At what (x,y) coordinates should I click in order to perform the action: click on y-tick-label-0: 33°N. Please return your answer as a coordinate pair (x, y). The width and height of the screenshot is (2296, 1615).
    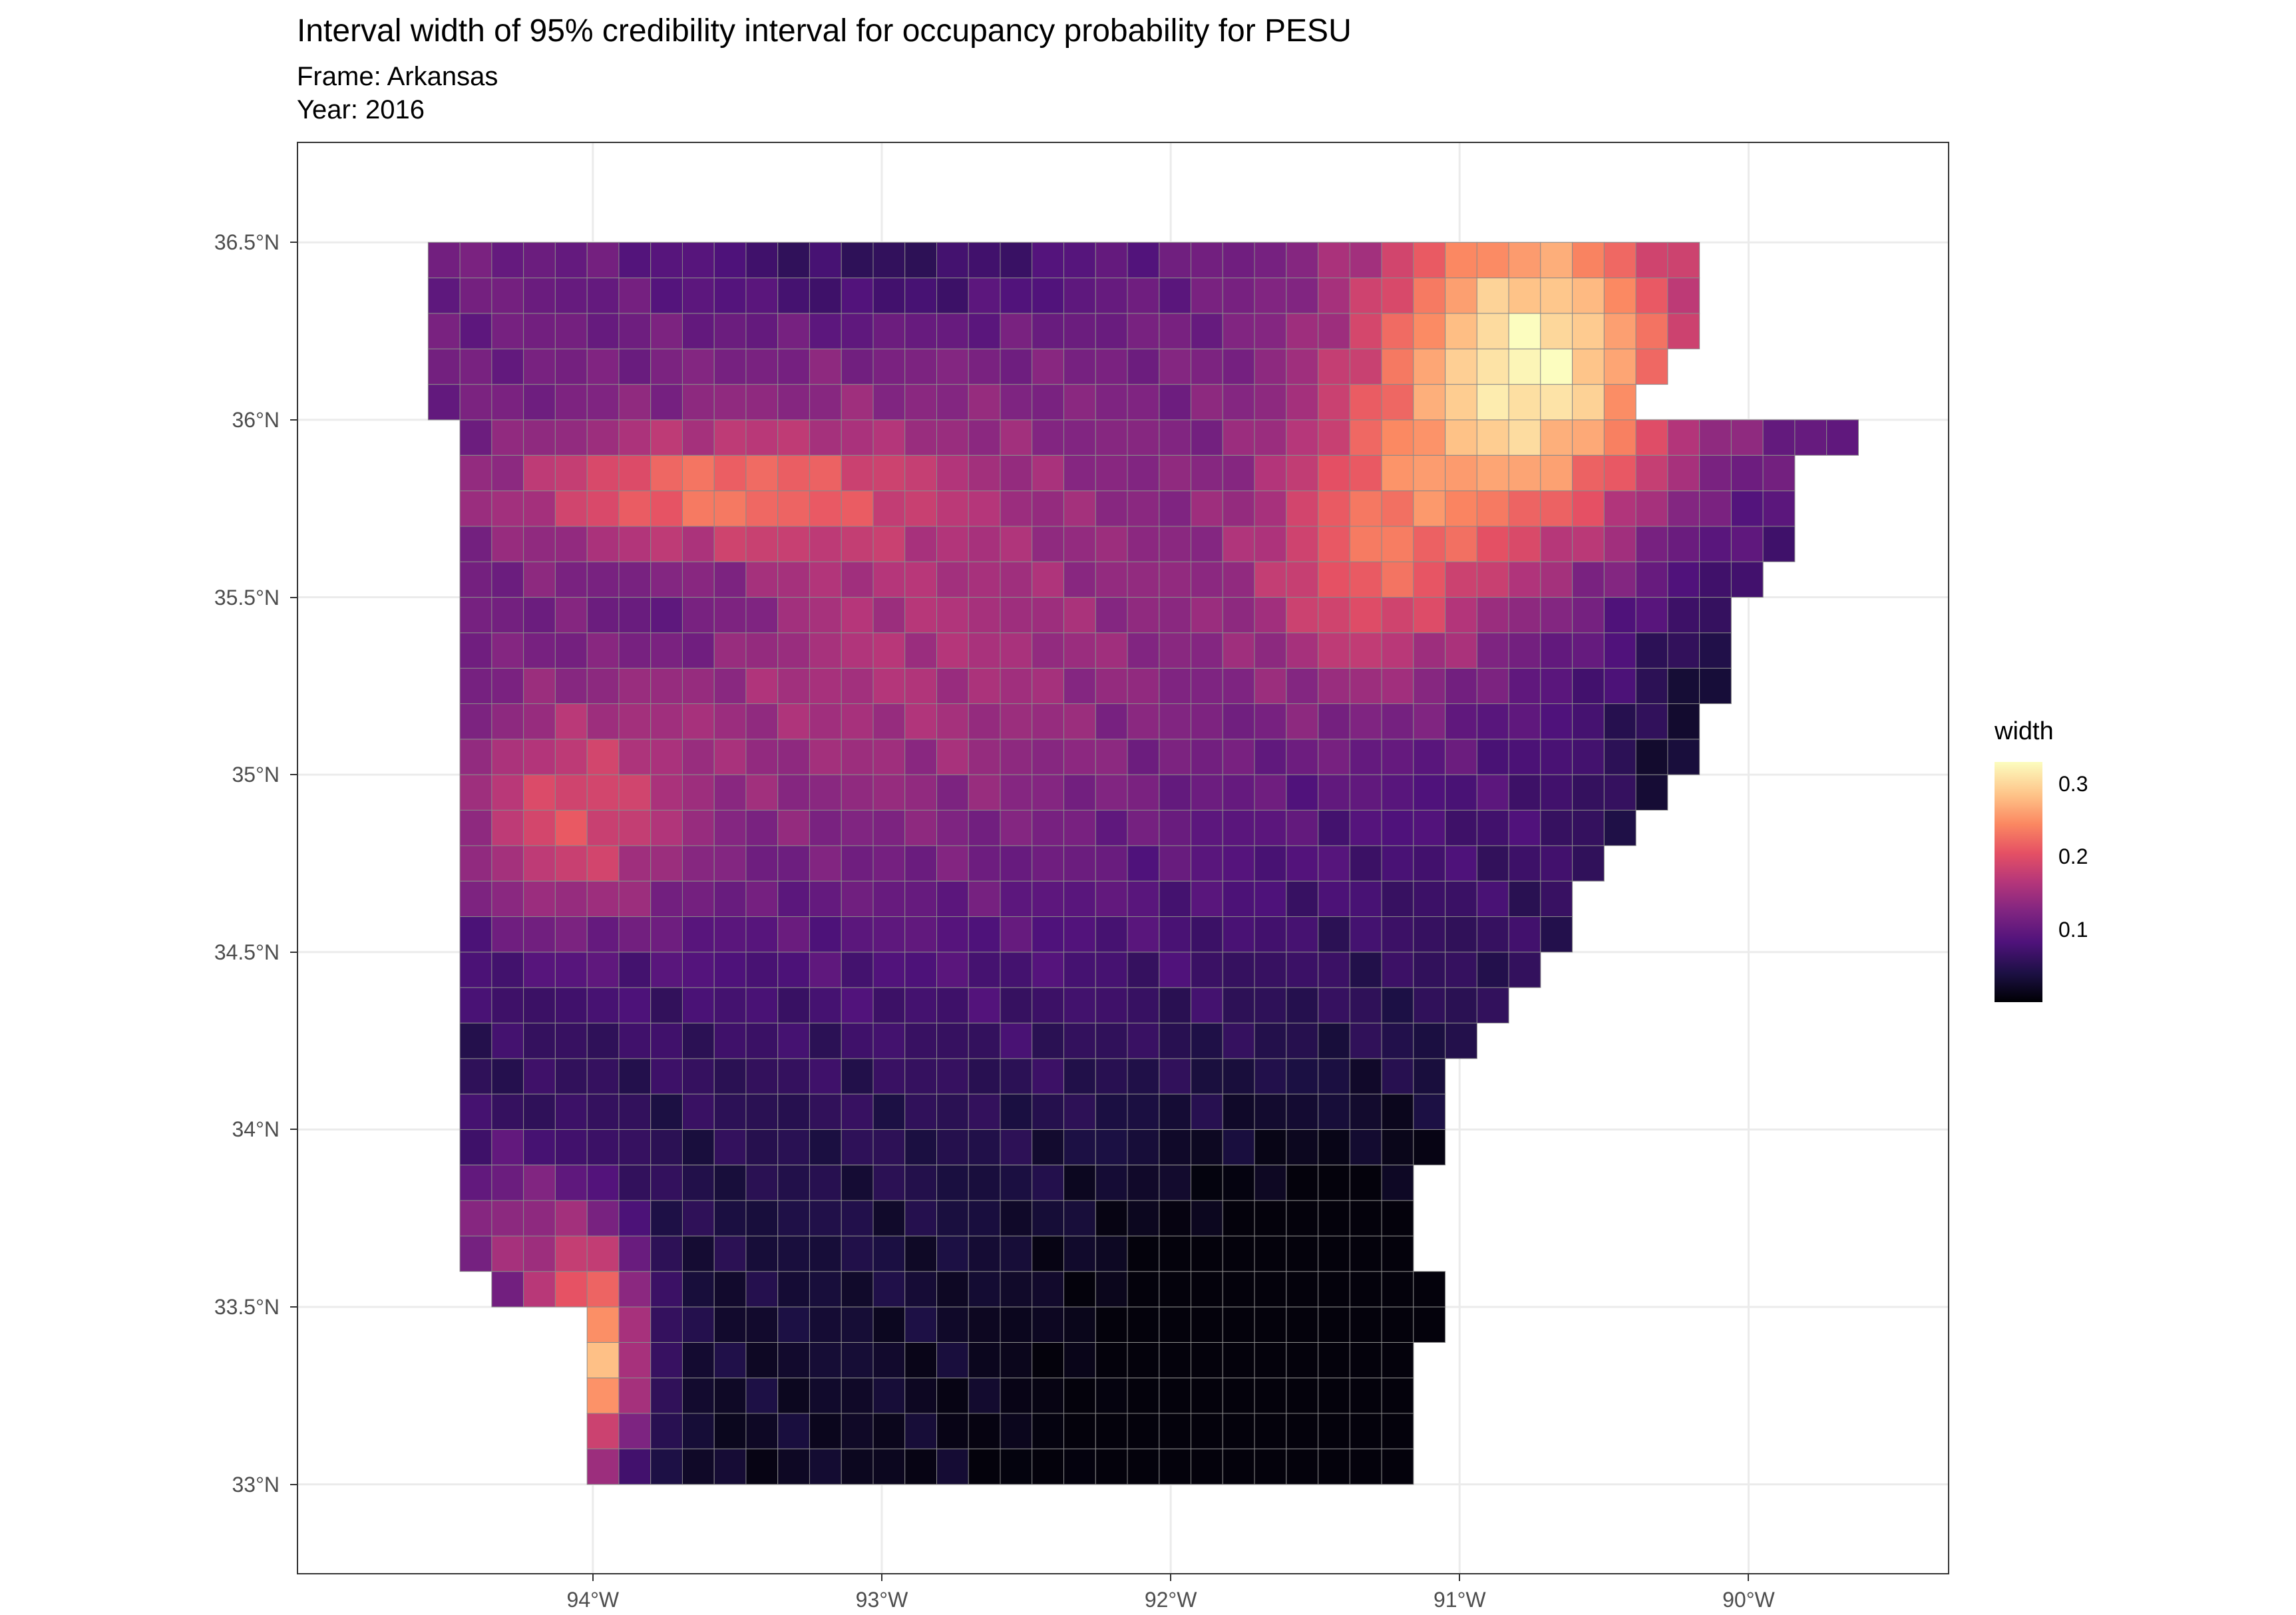
    Looking at the image, I should click on (256, 1484).